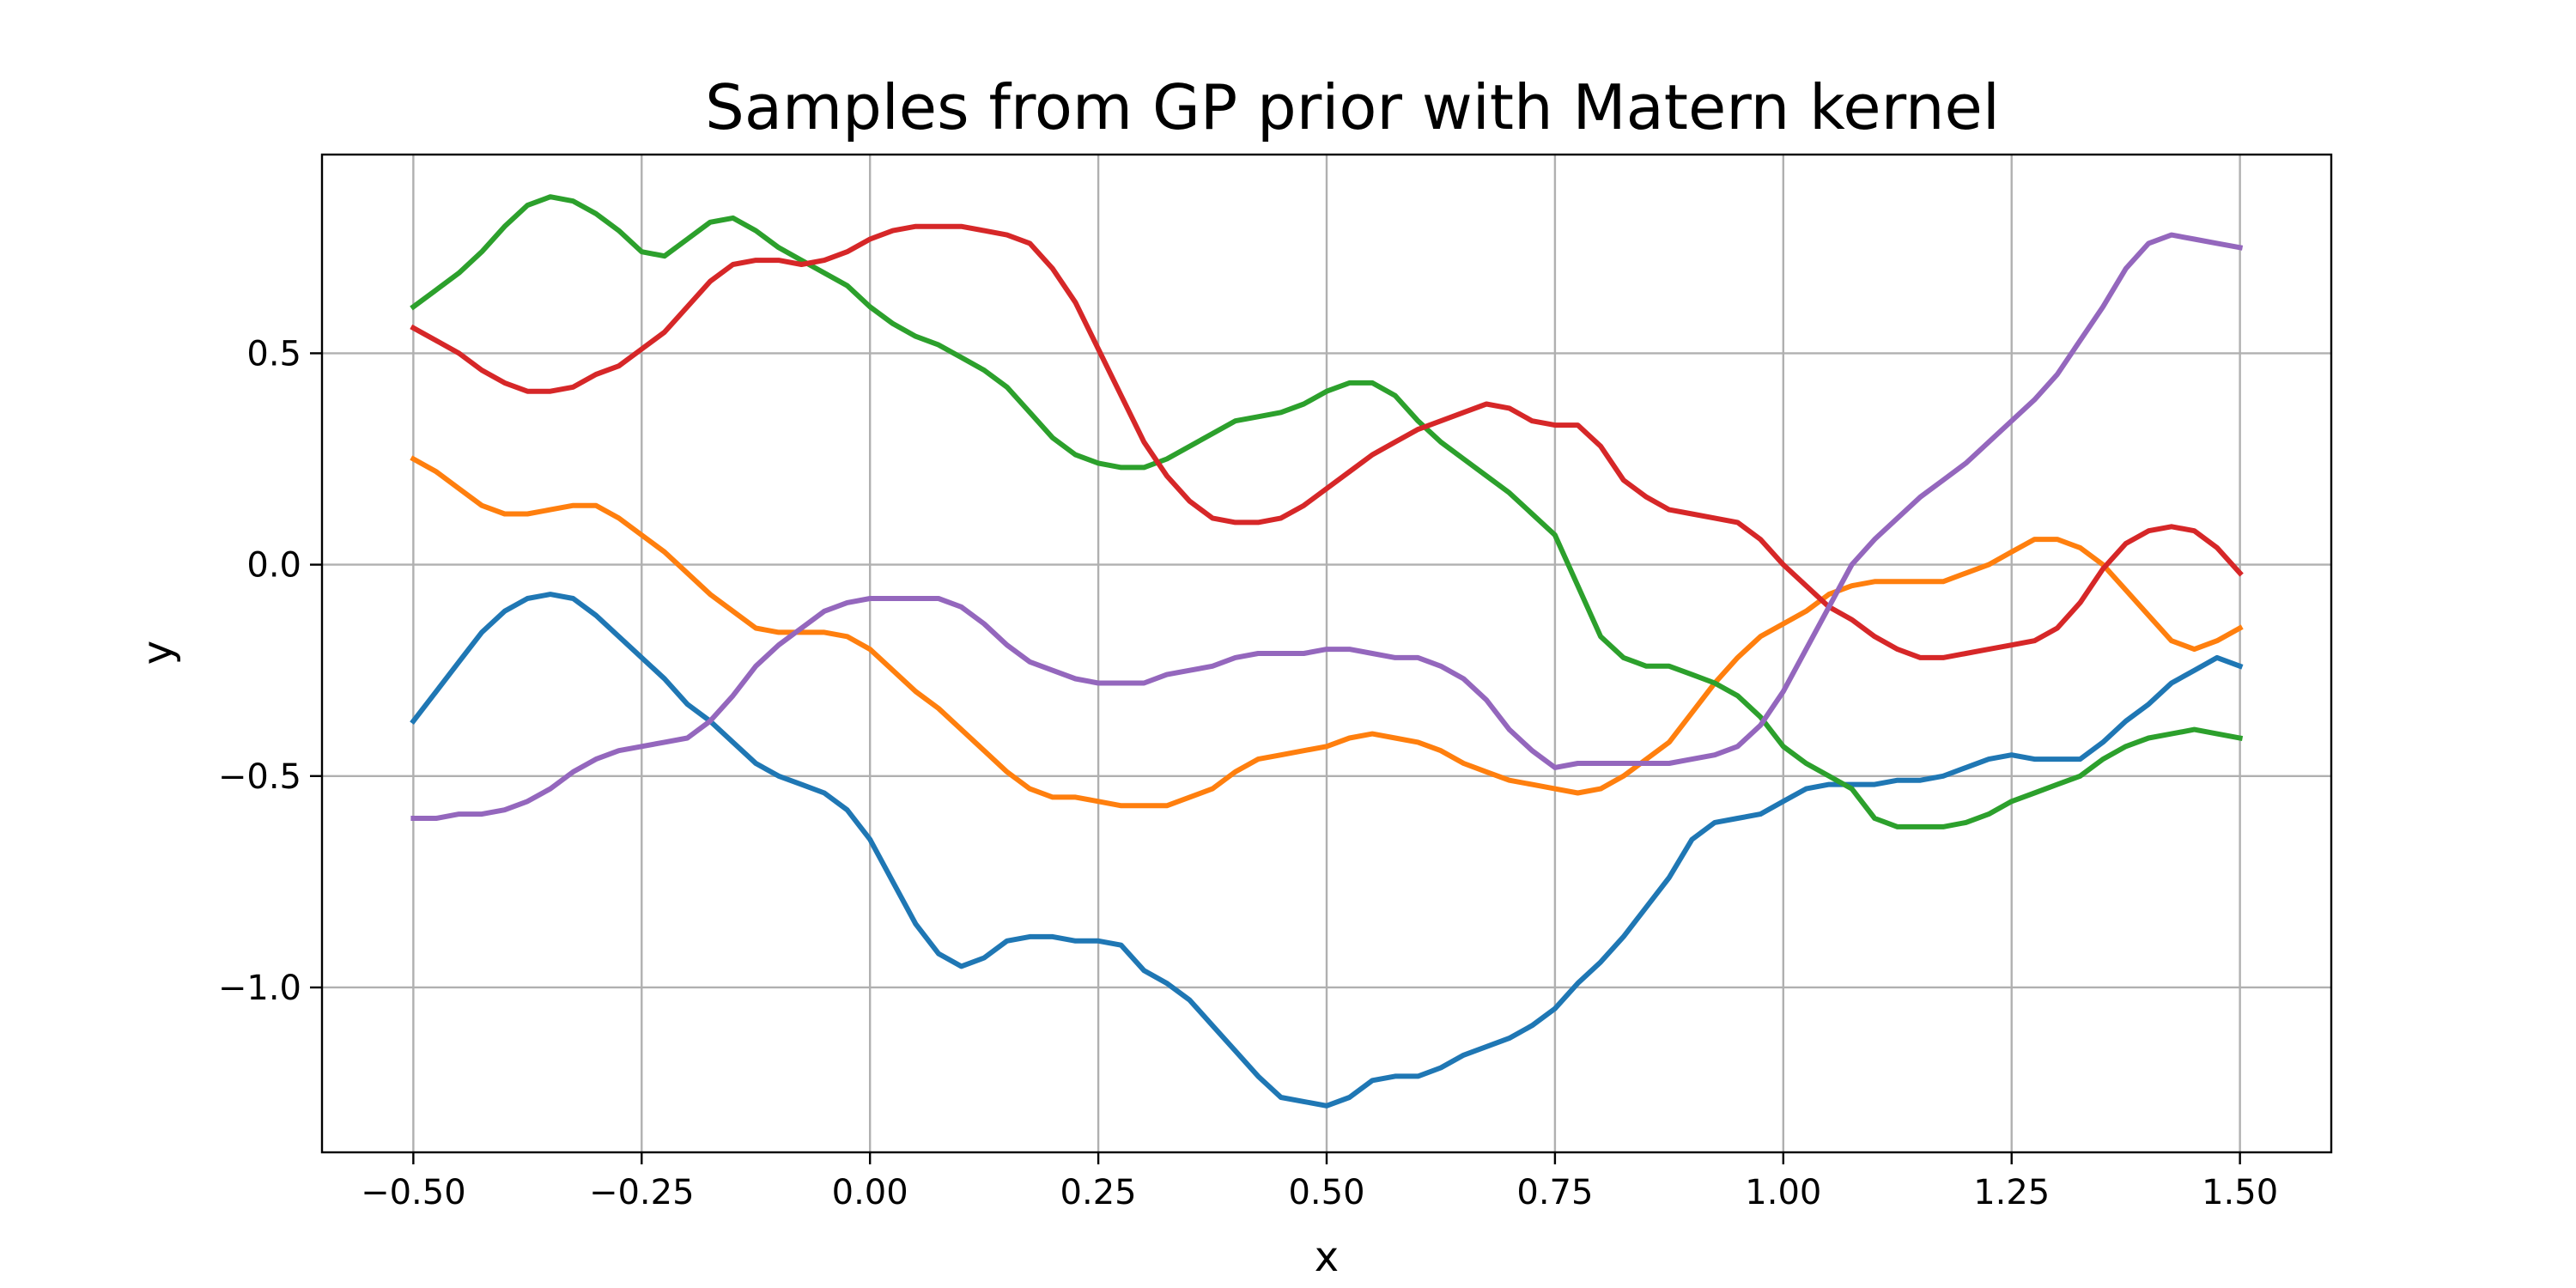 This screenshot has width=2576, height=1288. What do you see at coordinates (1327, 1257) in the screenshot?
I see `x-axis-label: x` at bounding box center [1327, 1257].